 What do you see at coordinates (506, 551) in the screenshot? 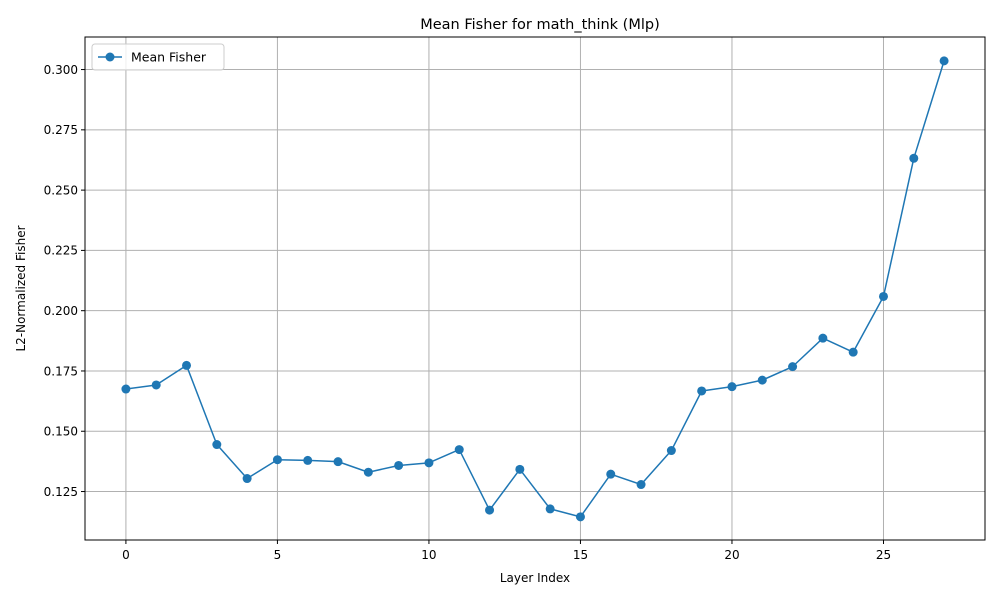
I see `x-axis-ticks: 0 5 10 15 20 25` at bounding box center [506, 551].